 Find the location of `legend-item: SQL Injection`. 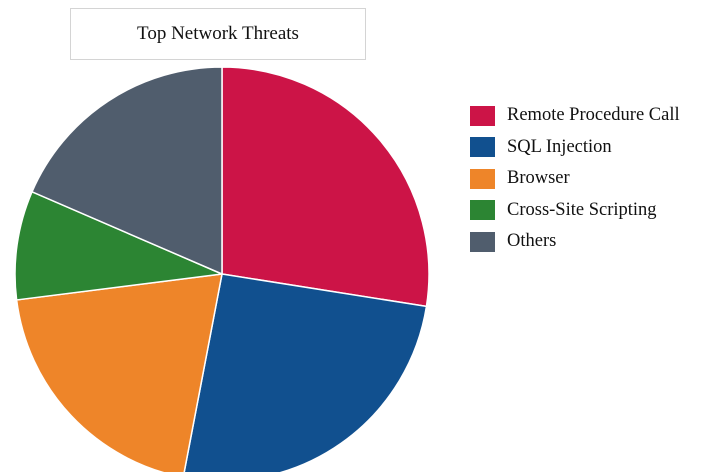

legend-item: SQL Injection is located at coordinates (575, 148).